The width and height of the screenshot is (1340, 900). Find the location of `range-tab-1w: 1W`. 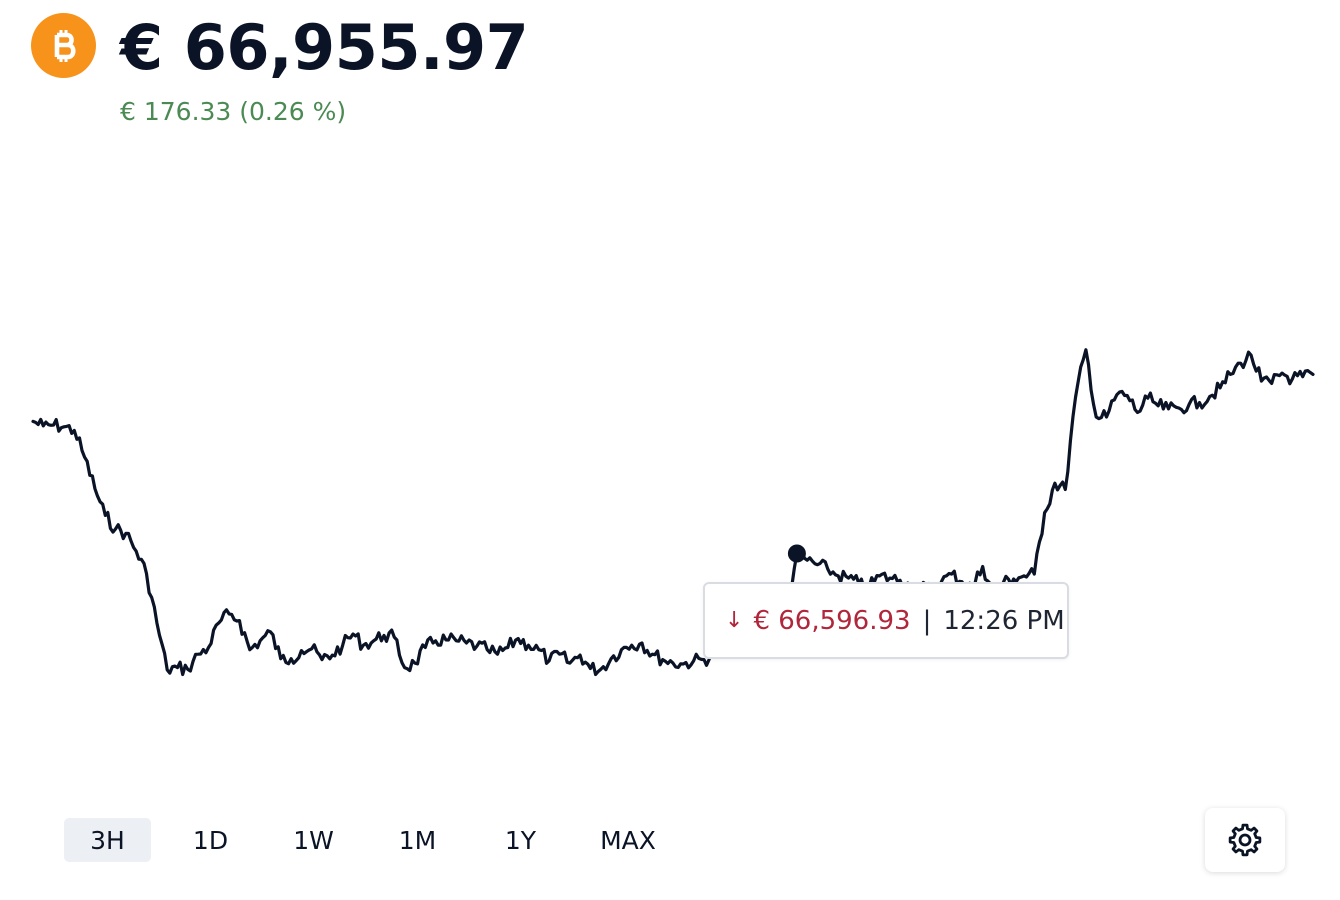

range-tab-1w: 1W is located at coordinates (313, 840).